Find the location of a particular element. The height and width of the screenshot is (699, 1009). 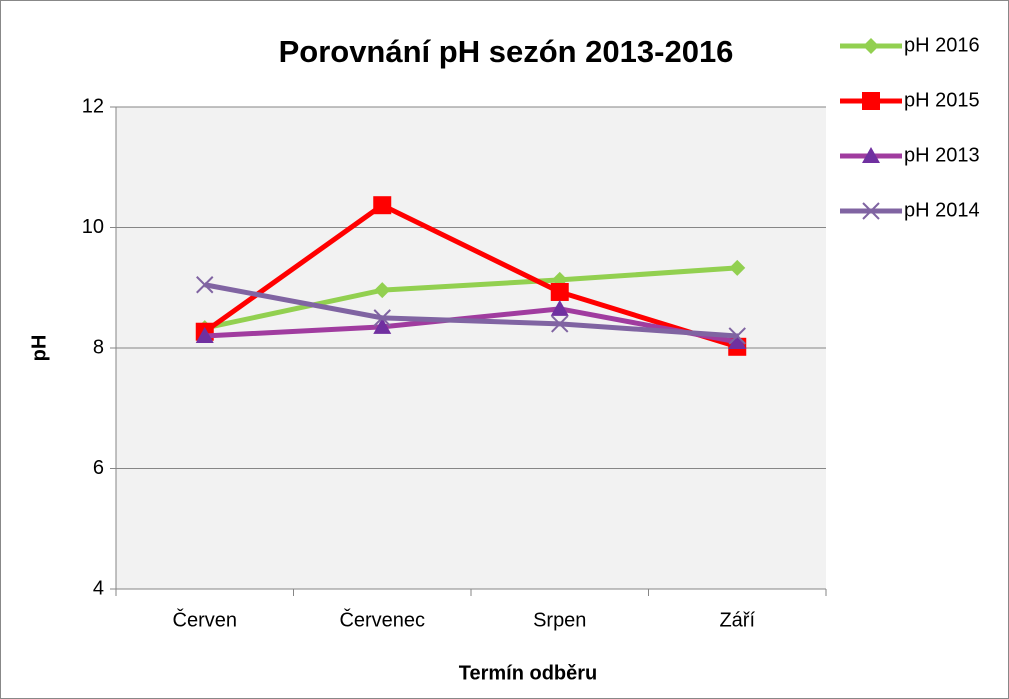

legend-label: pH 2016 is located at coordinates (942, 45).